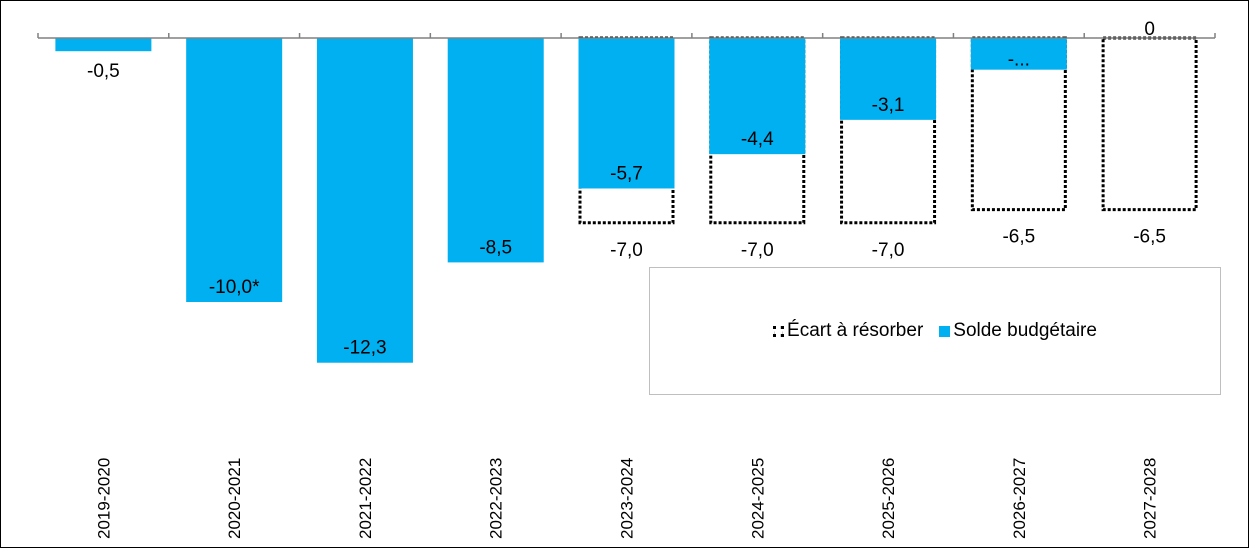  Describe the element at coordinates (757, 139) in the screenshot. I see `solde-data-label: -4,4` at that location.